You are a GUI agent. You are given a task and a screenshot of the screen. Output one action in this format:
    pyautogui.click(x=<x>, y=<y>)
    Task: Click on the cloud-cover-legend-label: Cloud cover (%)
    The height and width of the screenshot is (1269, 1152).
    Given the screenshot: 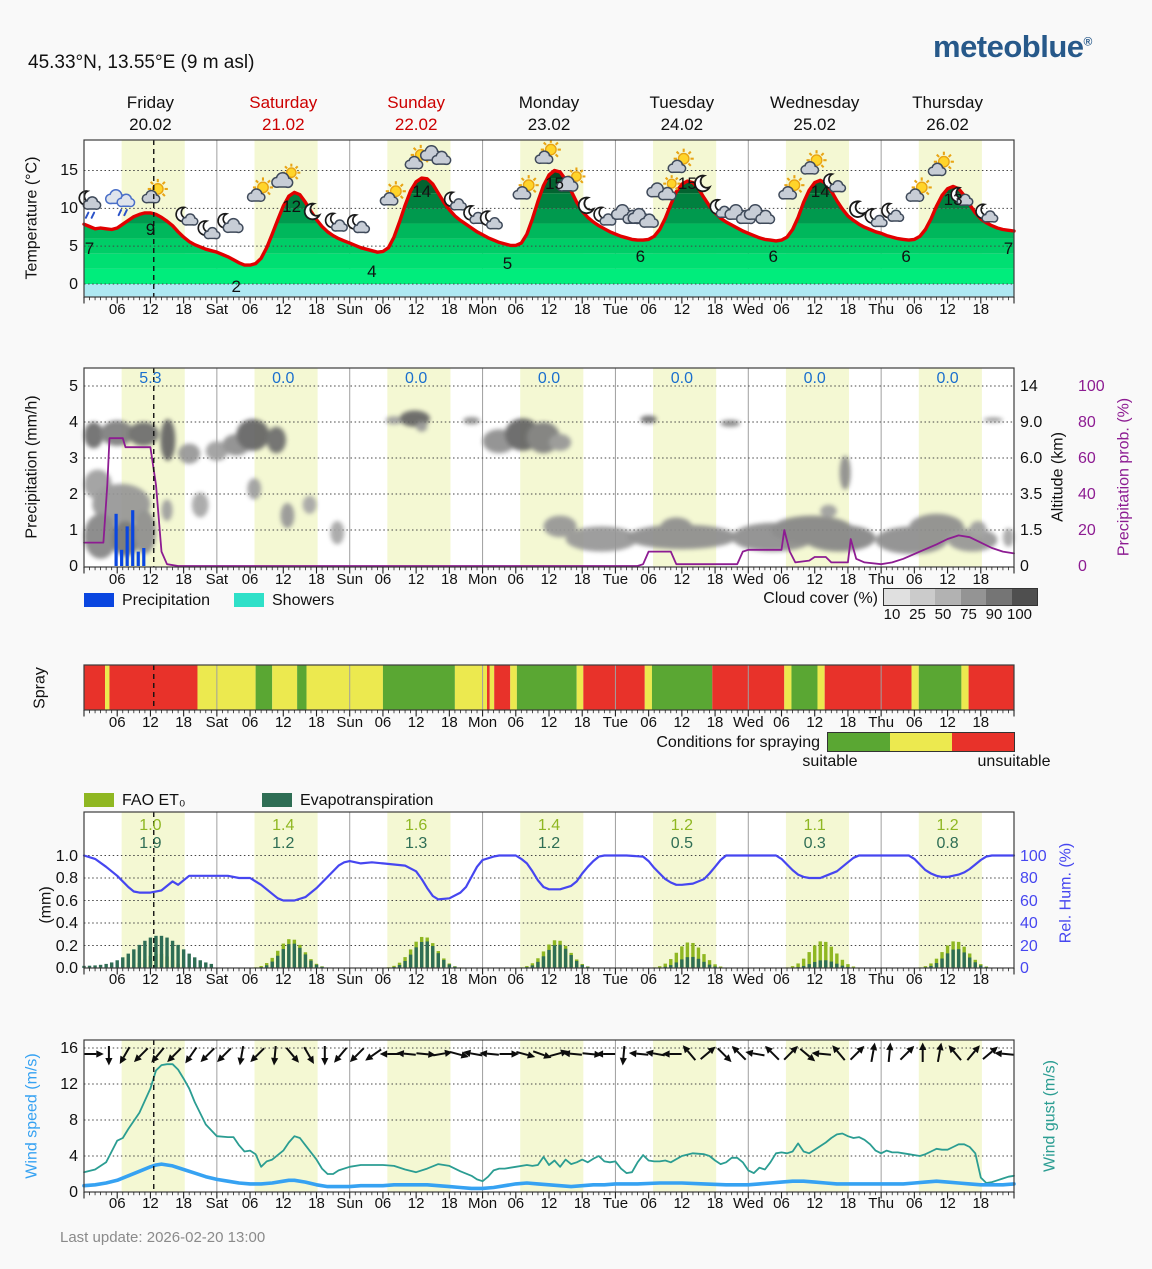 What is the action you would take?
    pyautogui.click(x=820, y=598)
    